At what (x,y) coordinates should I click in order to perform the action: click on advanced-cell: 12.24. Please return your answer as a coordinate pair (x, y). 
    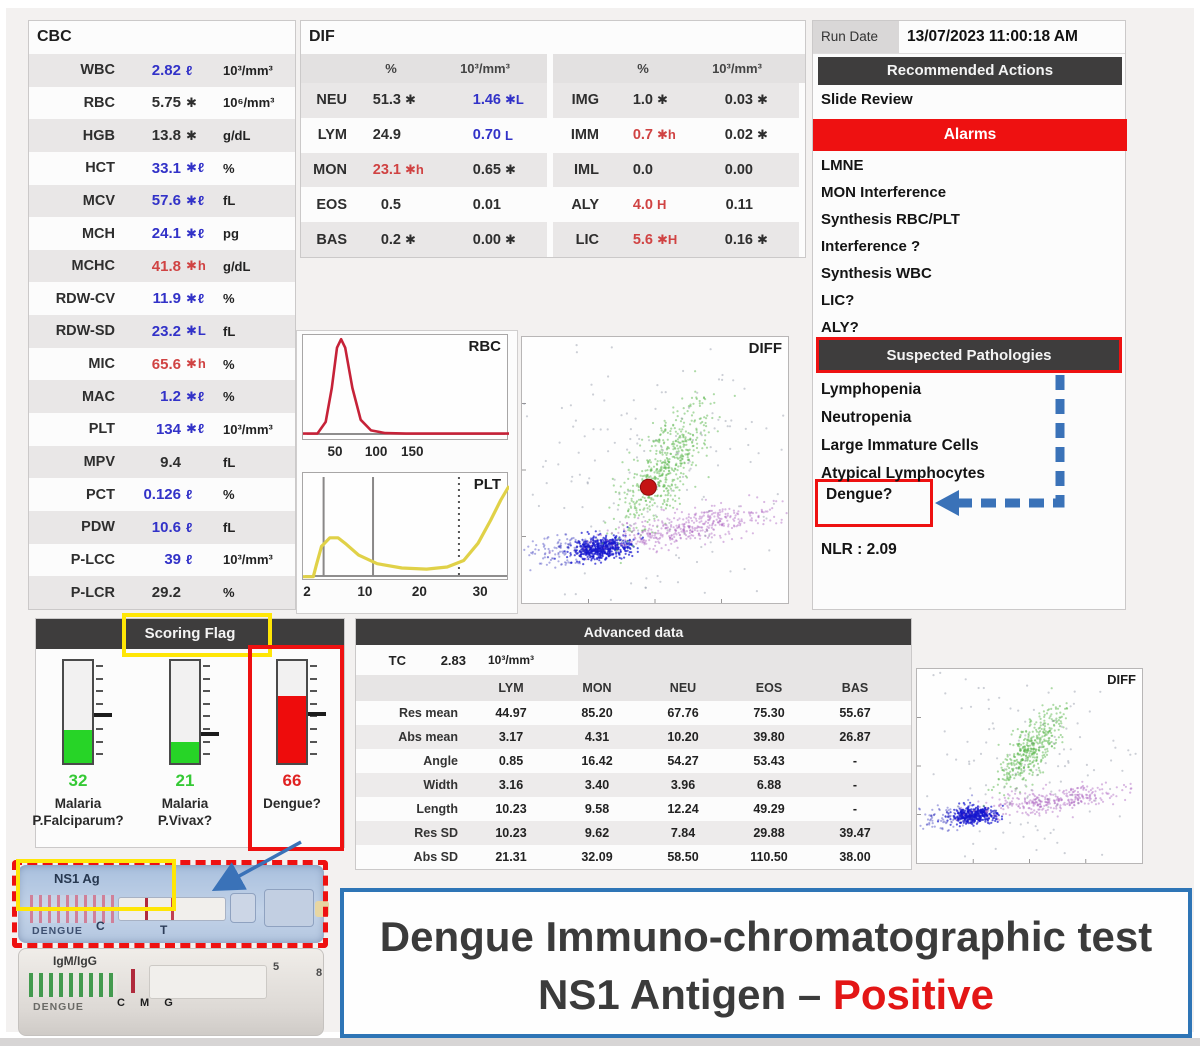
    Looking at the image, I should click on (683, 809).